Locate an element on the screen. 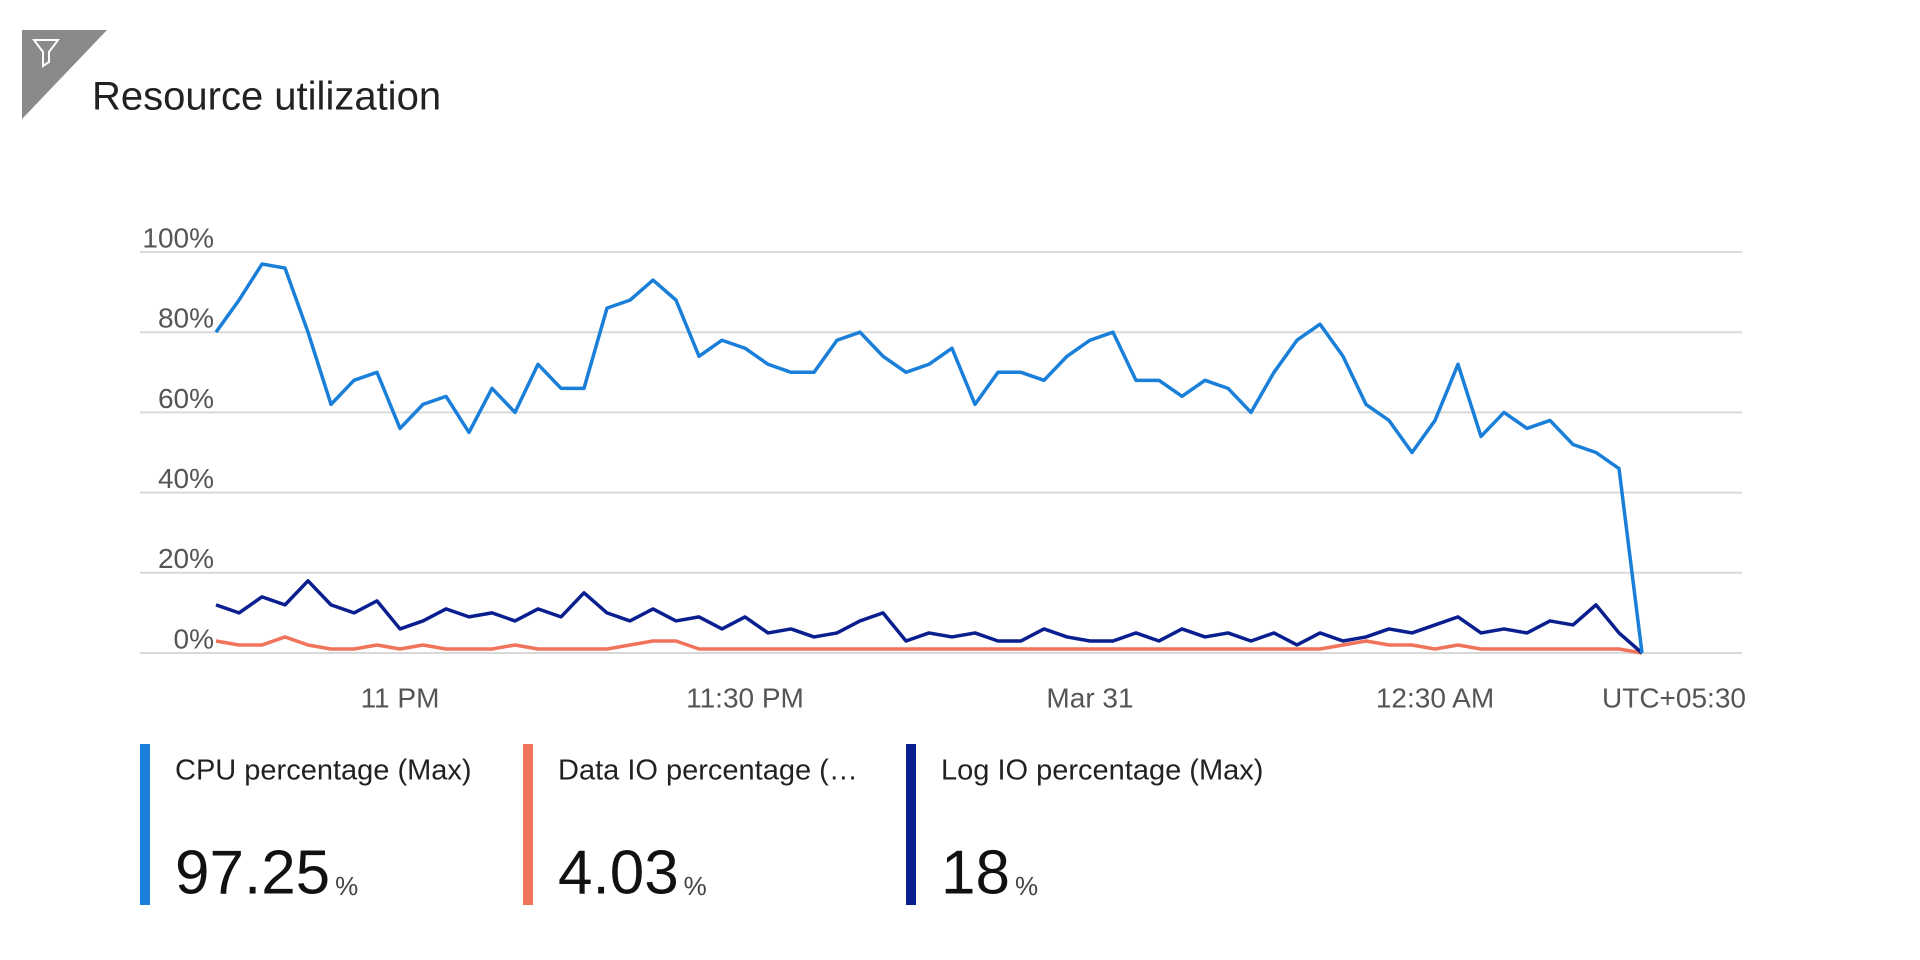 This screenshot has height=960, width=1920. legend-name: Log IO percentage (Max) is located at coordinates (1102, 771).